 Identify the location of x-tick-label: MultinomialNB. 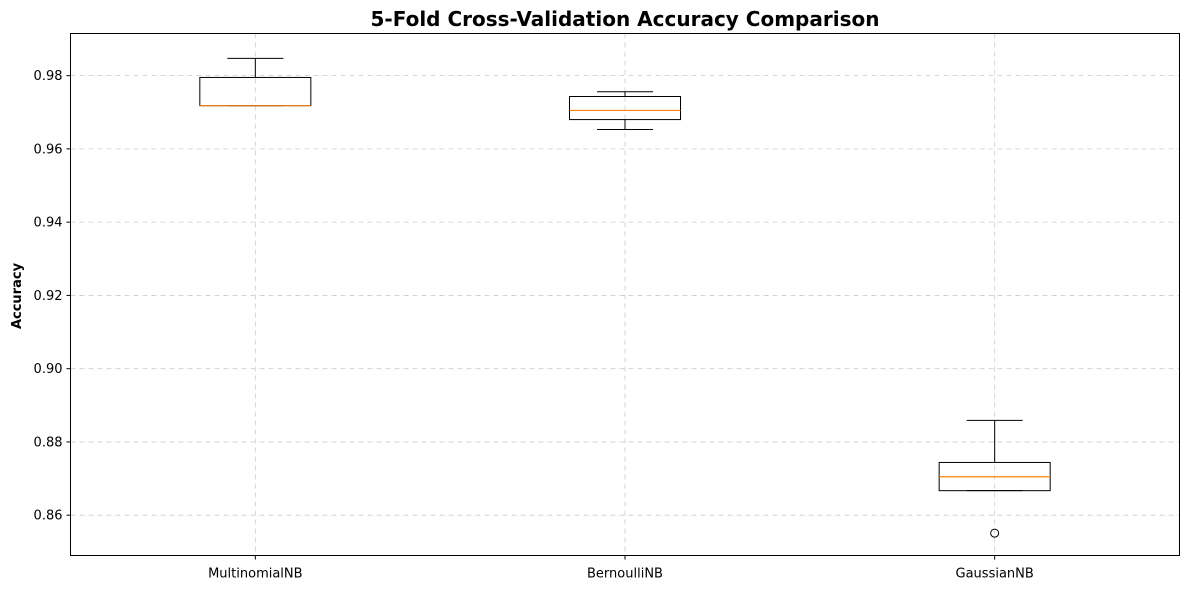
(255, 574).